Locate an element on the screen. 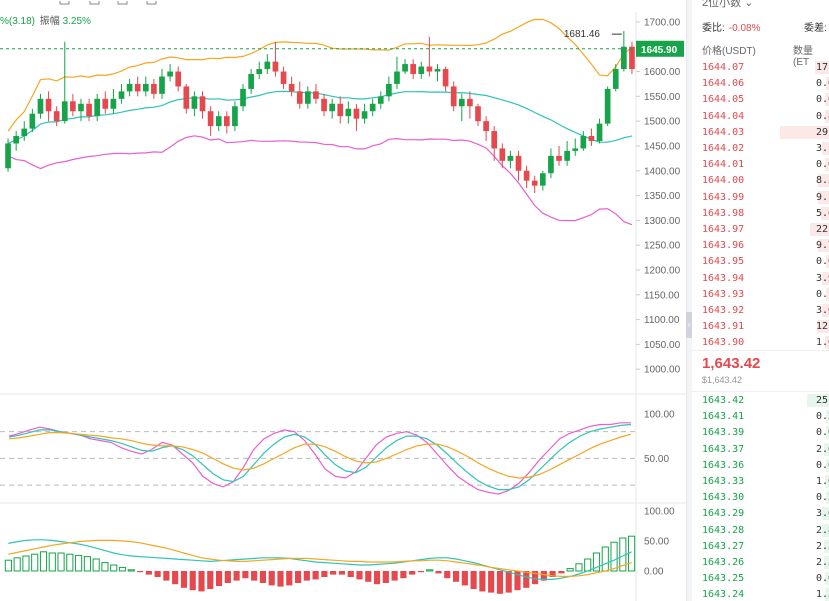 Image resolution: width=829 pixels, height=601 pixels. order-qty: 0.1 is located at coordinates (822, 294).